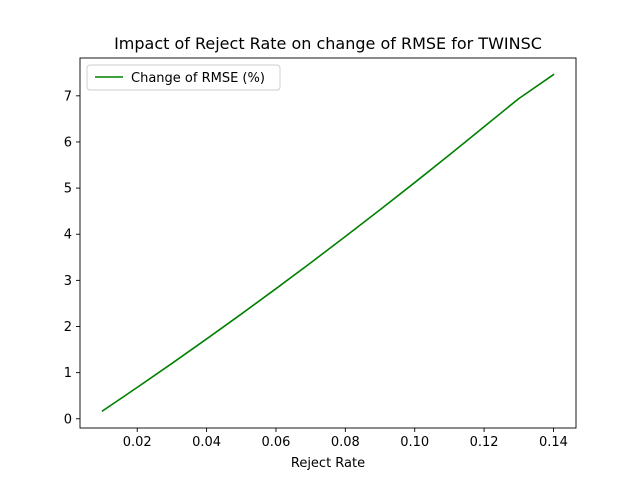  I want to click on x-tick-label: 0.02, so click(137, 442).